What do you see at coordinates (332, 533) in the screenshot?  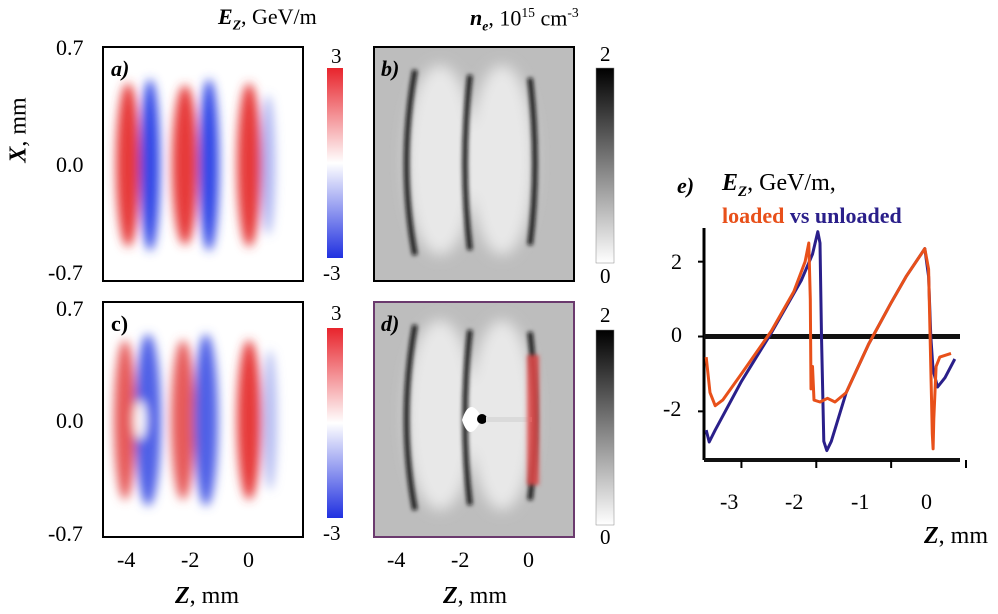 I see `ez-cbar-tick-bottom-min: -3` at bounding box center [332, 533].